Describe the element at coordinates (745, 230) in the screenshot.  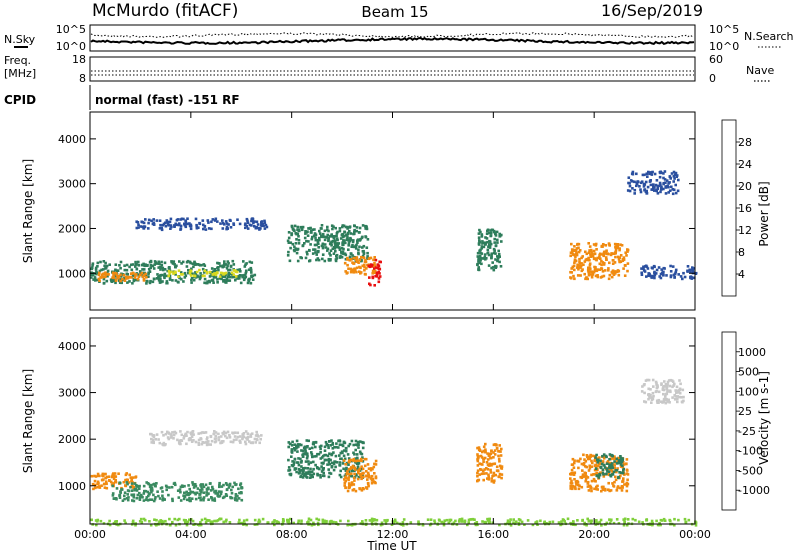
I see `colorbar-tick-label: 12` at that location.